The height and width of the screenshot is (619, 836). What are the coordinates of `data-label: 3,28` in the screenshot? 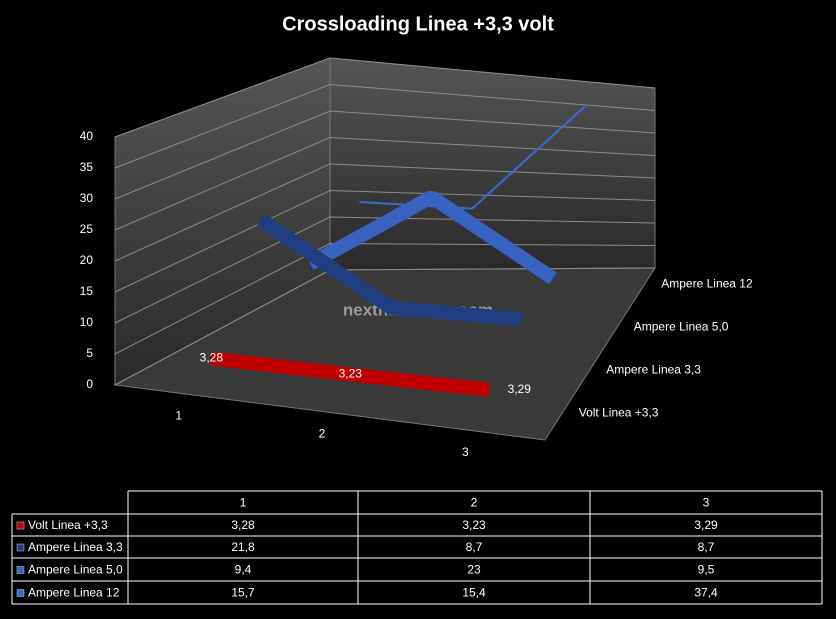 It's located at (212, 358).